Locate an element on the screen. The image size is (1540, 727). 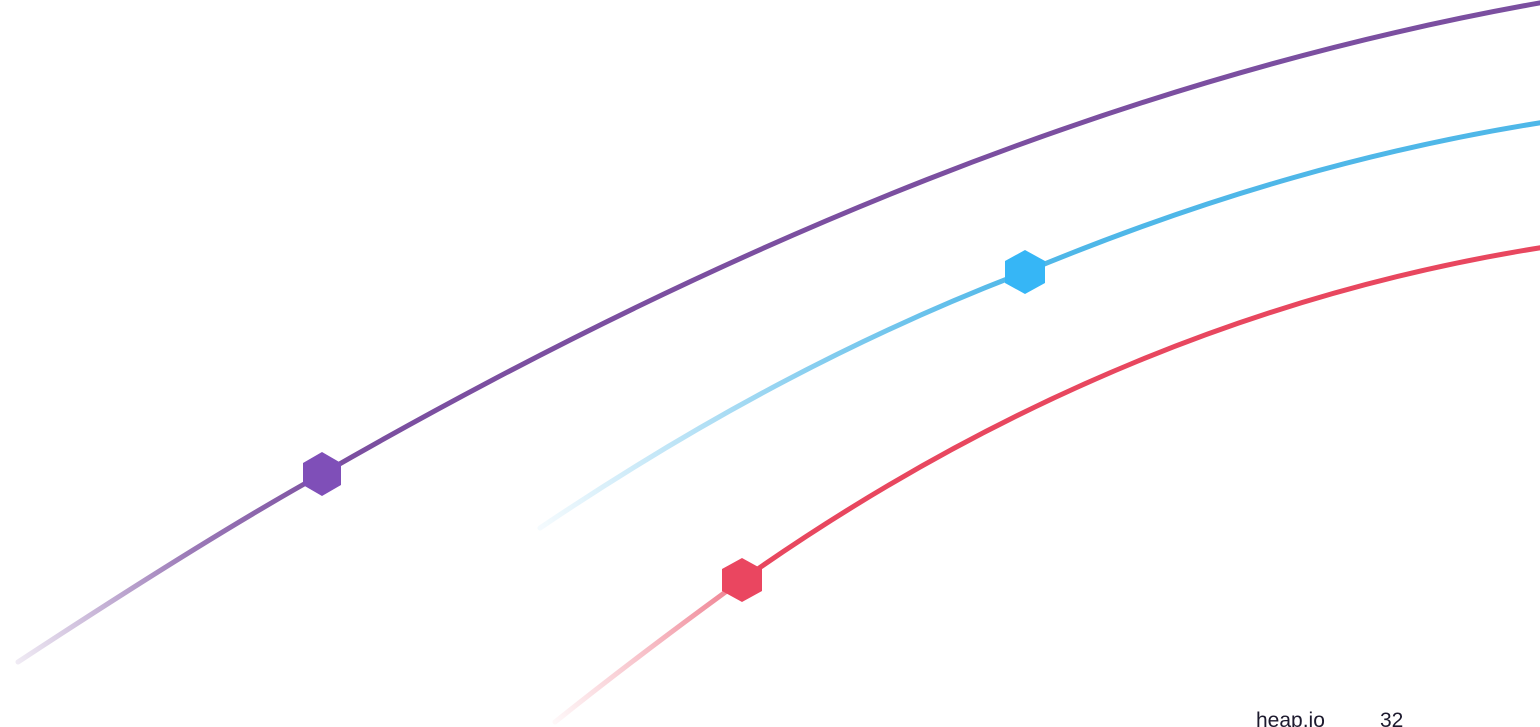
blue-curve-fade is located at coordinates (782, 400).